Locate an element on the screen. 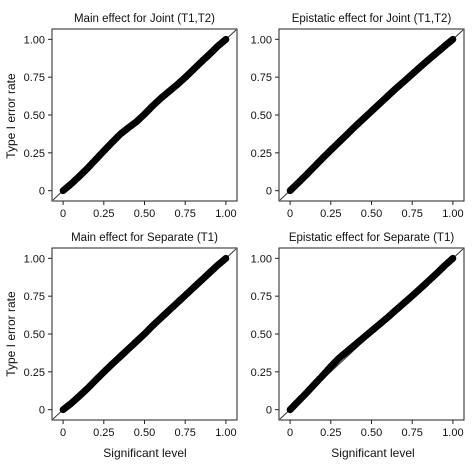  panel-title: Epistatic effect for Separate (T1) is located at coordinates (372, 238).